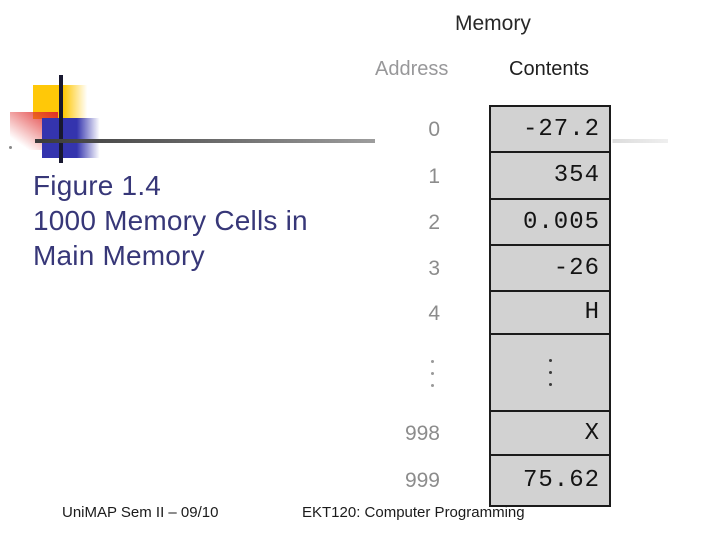  I want to click on address-label: 3, so click(434, 268).